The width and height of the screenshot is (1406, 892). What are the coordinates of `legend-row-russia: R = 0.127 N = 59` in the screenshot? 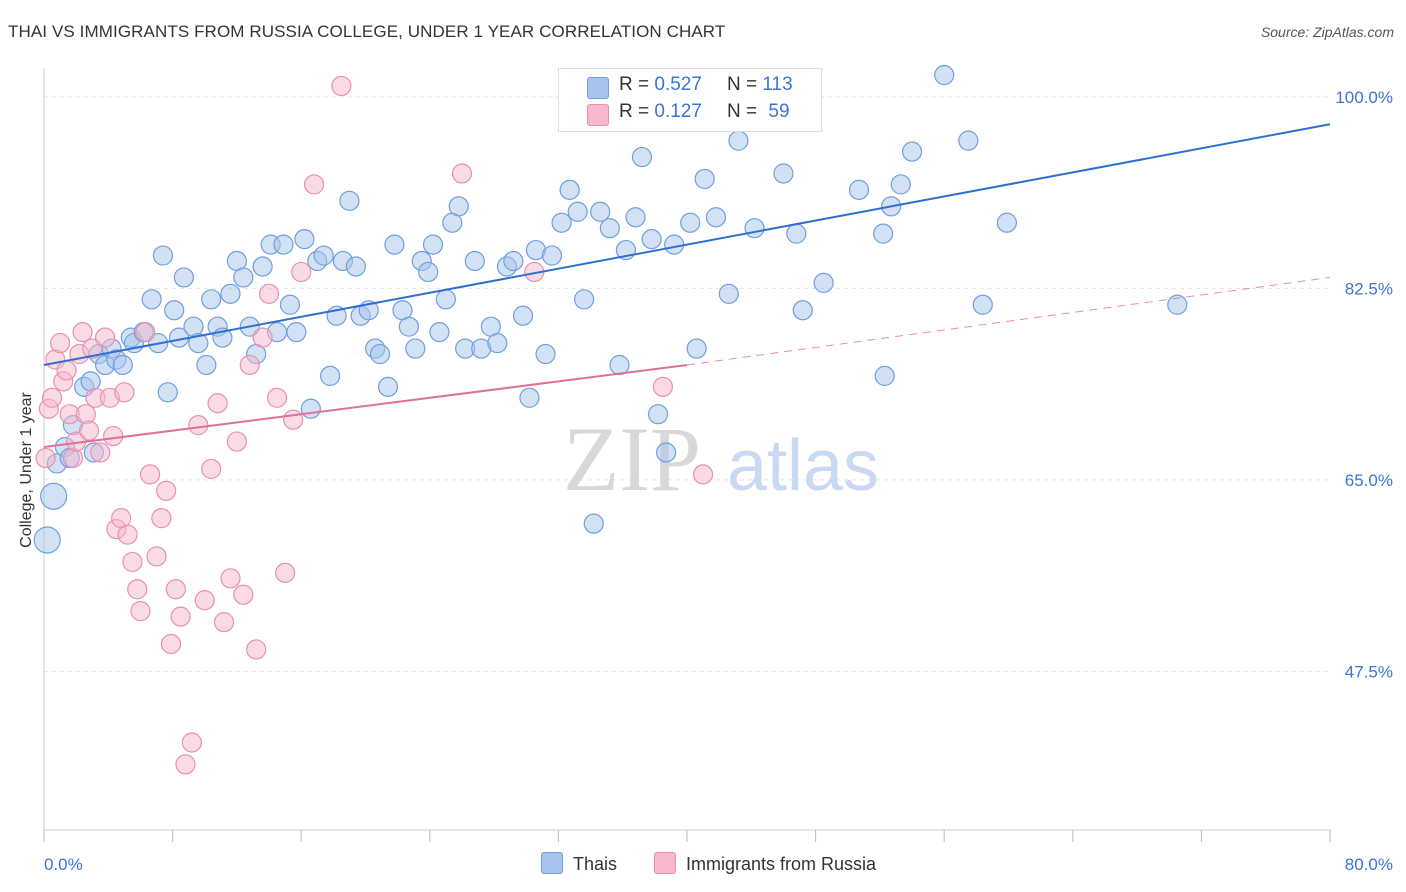 It's located at (690, 116).